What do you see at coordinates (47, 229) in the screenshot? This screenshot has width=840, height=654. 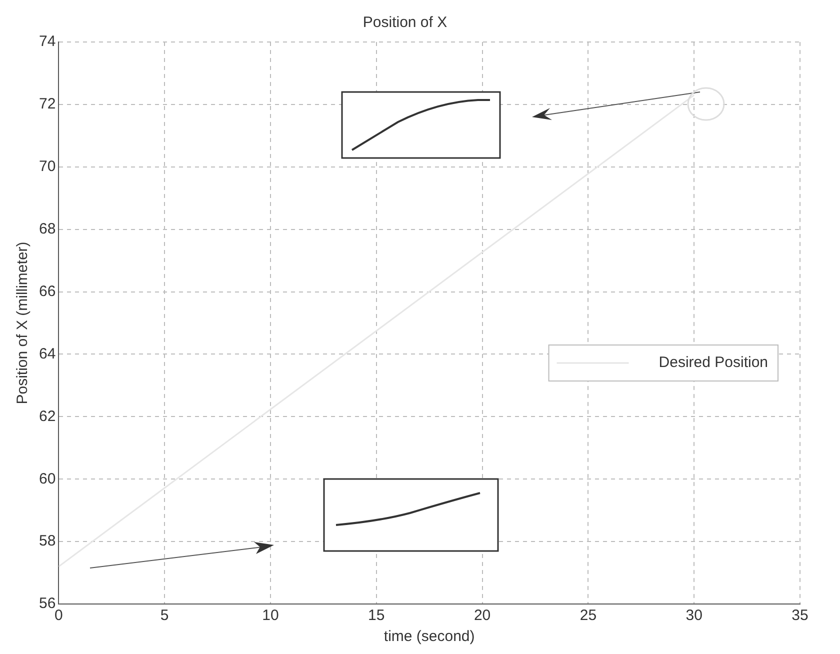 I see `y-tick-label: 68` at bounding box center [47, 229].